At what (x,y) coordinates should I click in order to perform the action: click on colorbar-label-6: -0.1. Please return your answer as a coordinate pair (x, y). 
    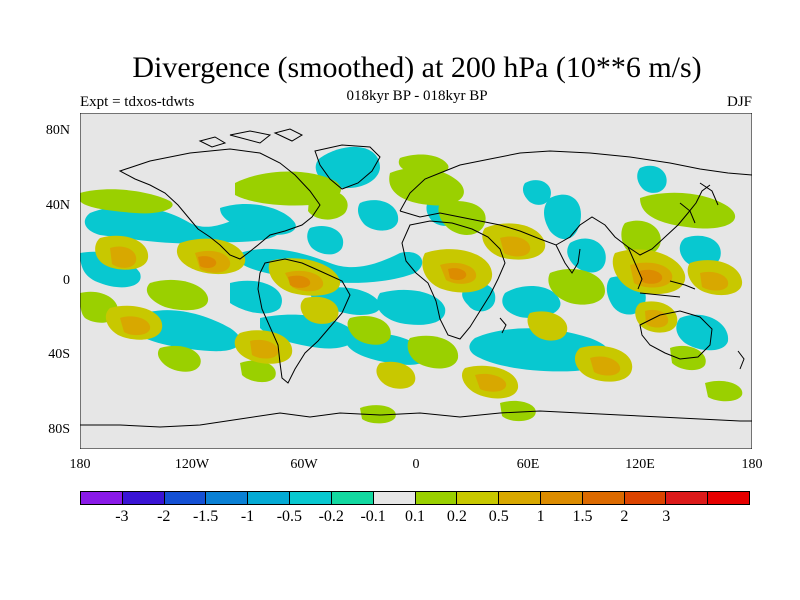
    Looking at the image, I should click on (373, 516).